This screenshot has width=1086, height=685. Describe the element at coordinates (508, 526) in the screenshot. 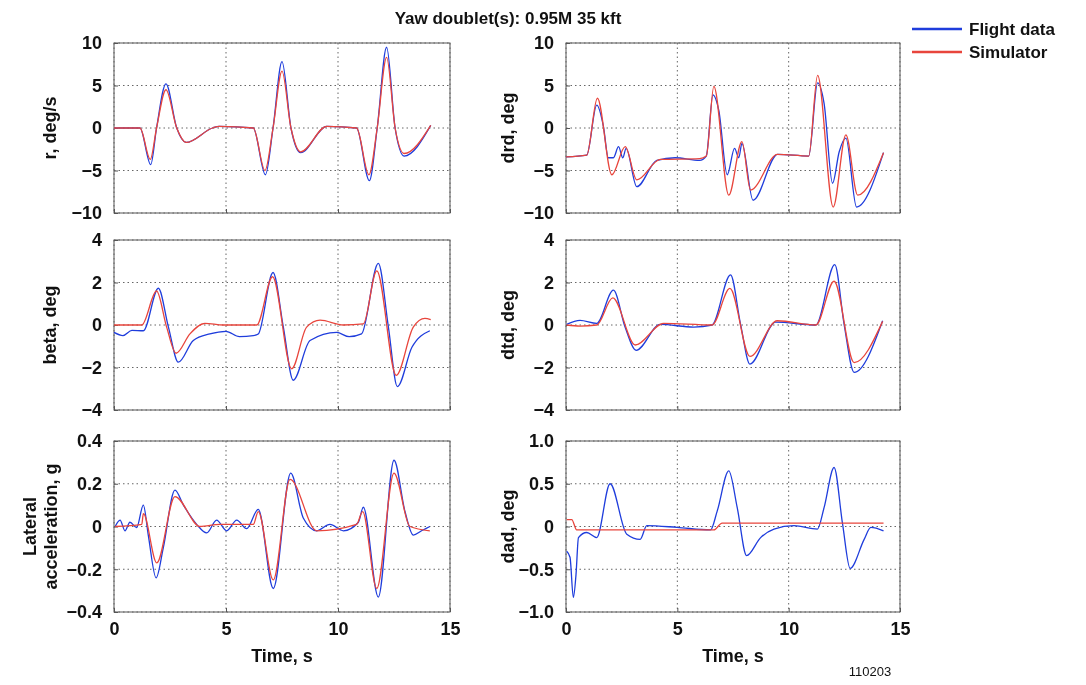

I see `y-axis-title: dad, deg` at that location.